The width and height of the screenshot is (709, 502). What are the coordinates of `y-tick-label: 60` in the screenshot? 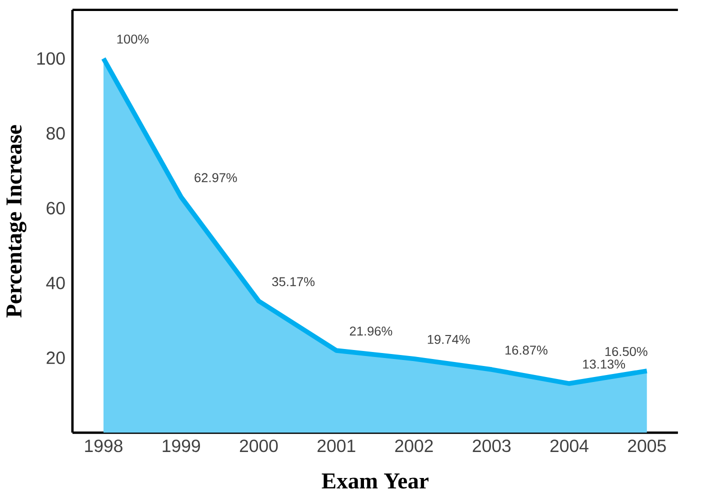 It's located at (55, 208).